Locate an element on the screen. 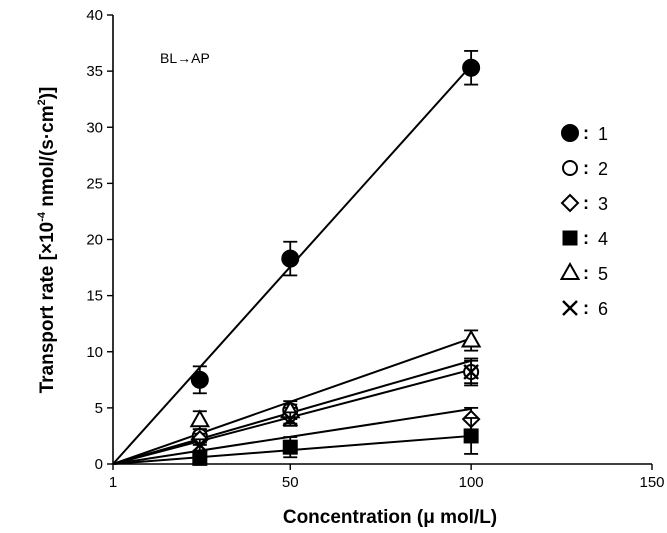 This screenshot has width=667, height=533. y-tick-label: 10 is located at coordinates (94, 352).